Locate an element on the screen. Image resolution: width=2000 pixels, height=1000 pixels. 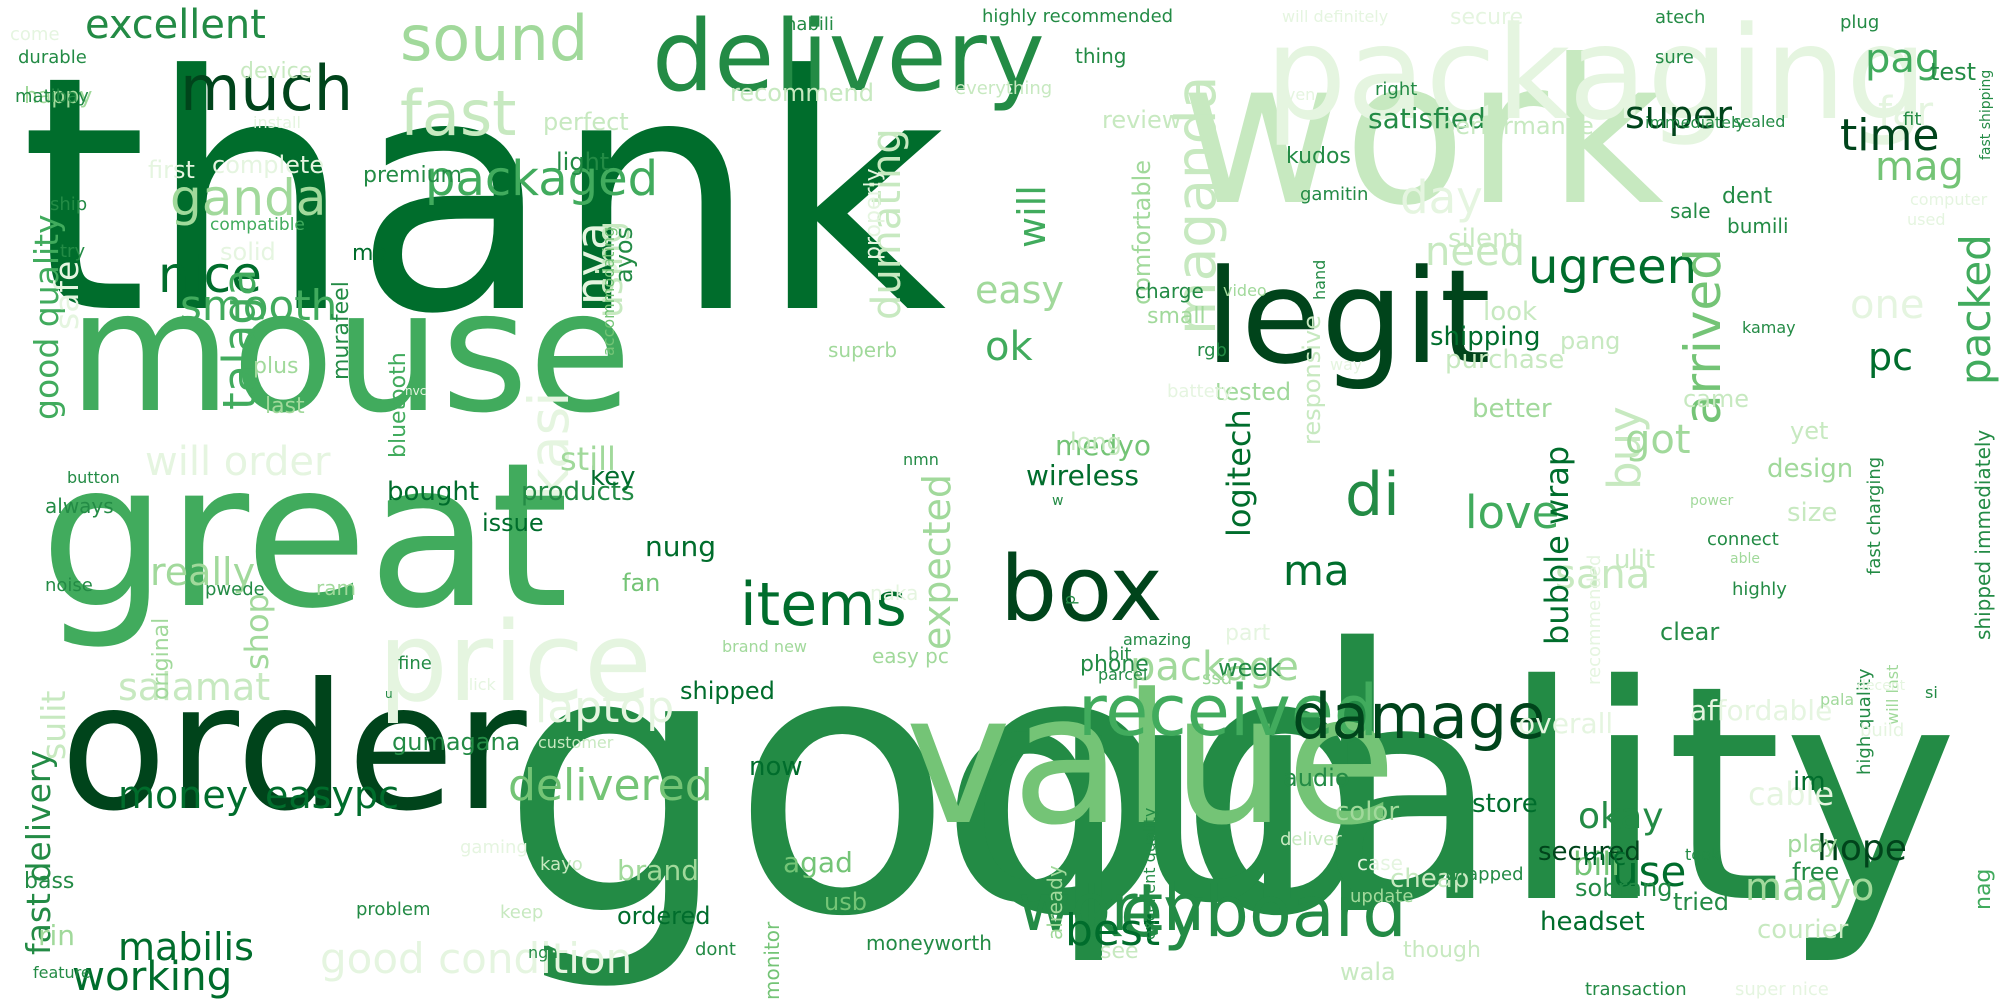
cloud-word: super is located at coordinates (1678, 115).